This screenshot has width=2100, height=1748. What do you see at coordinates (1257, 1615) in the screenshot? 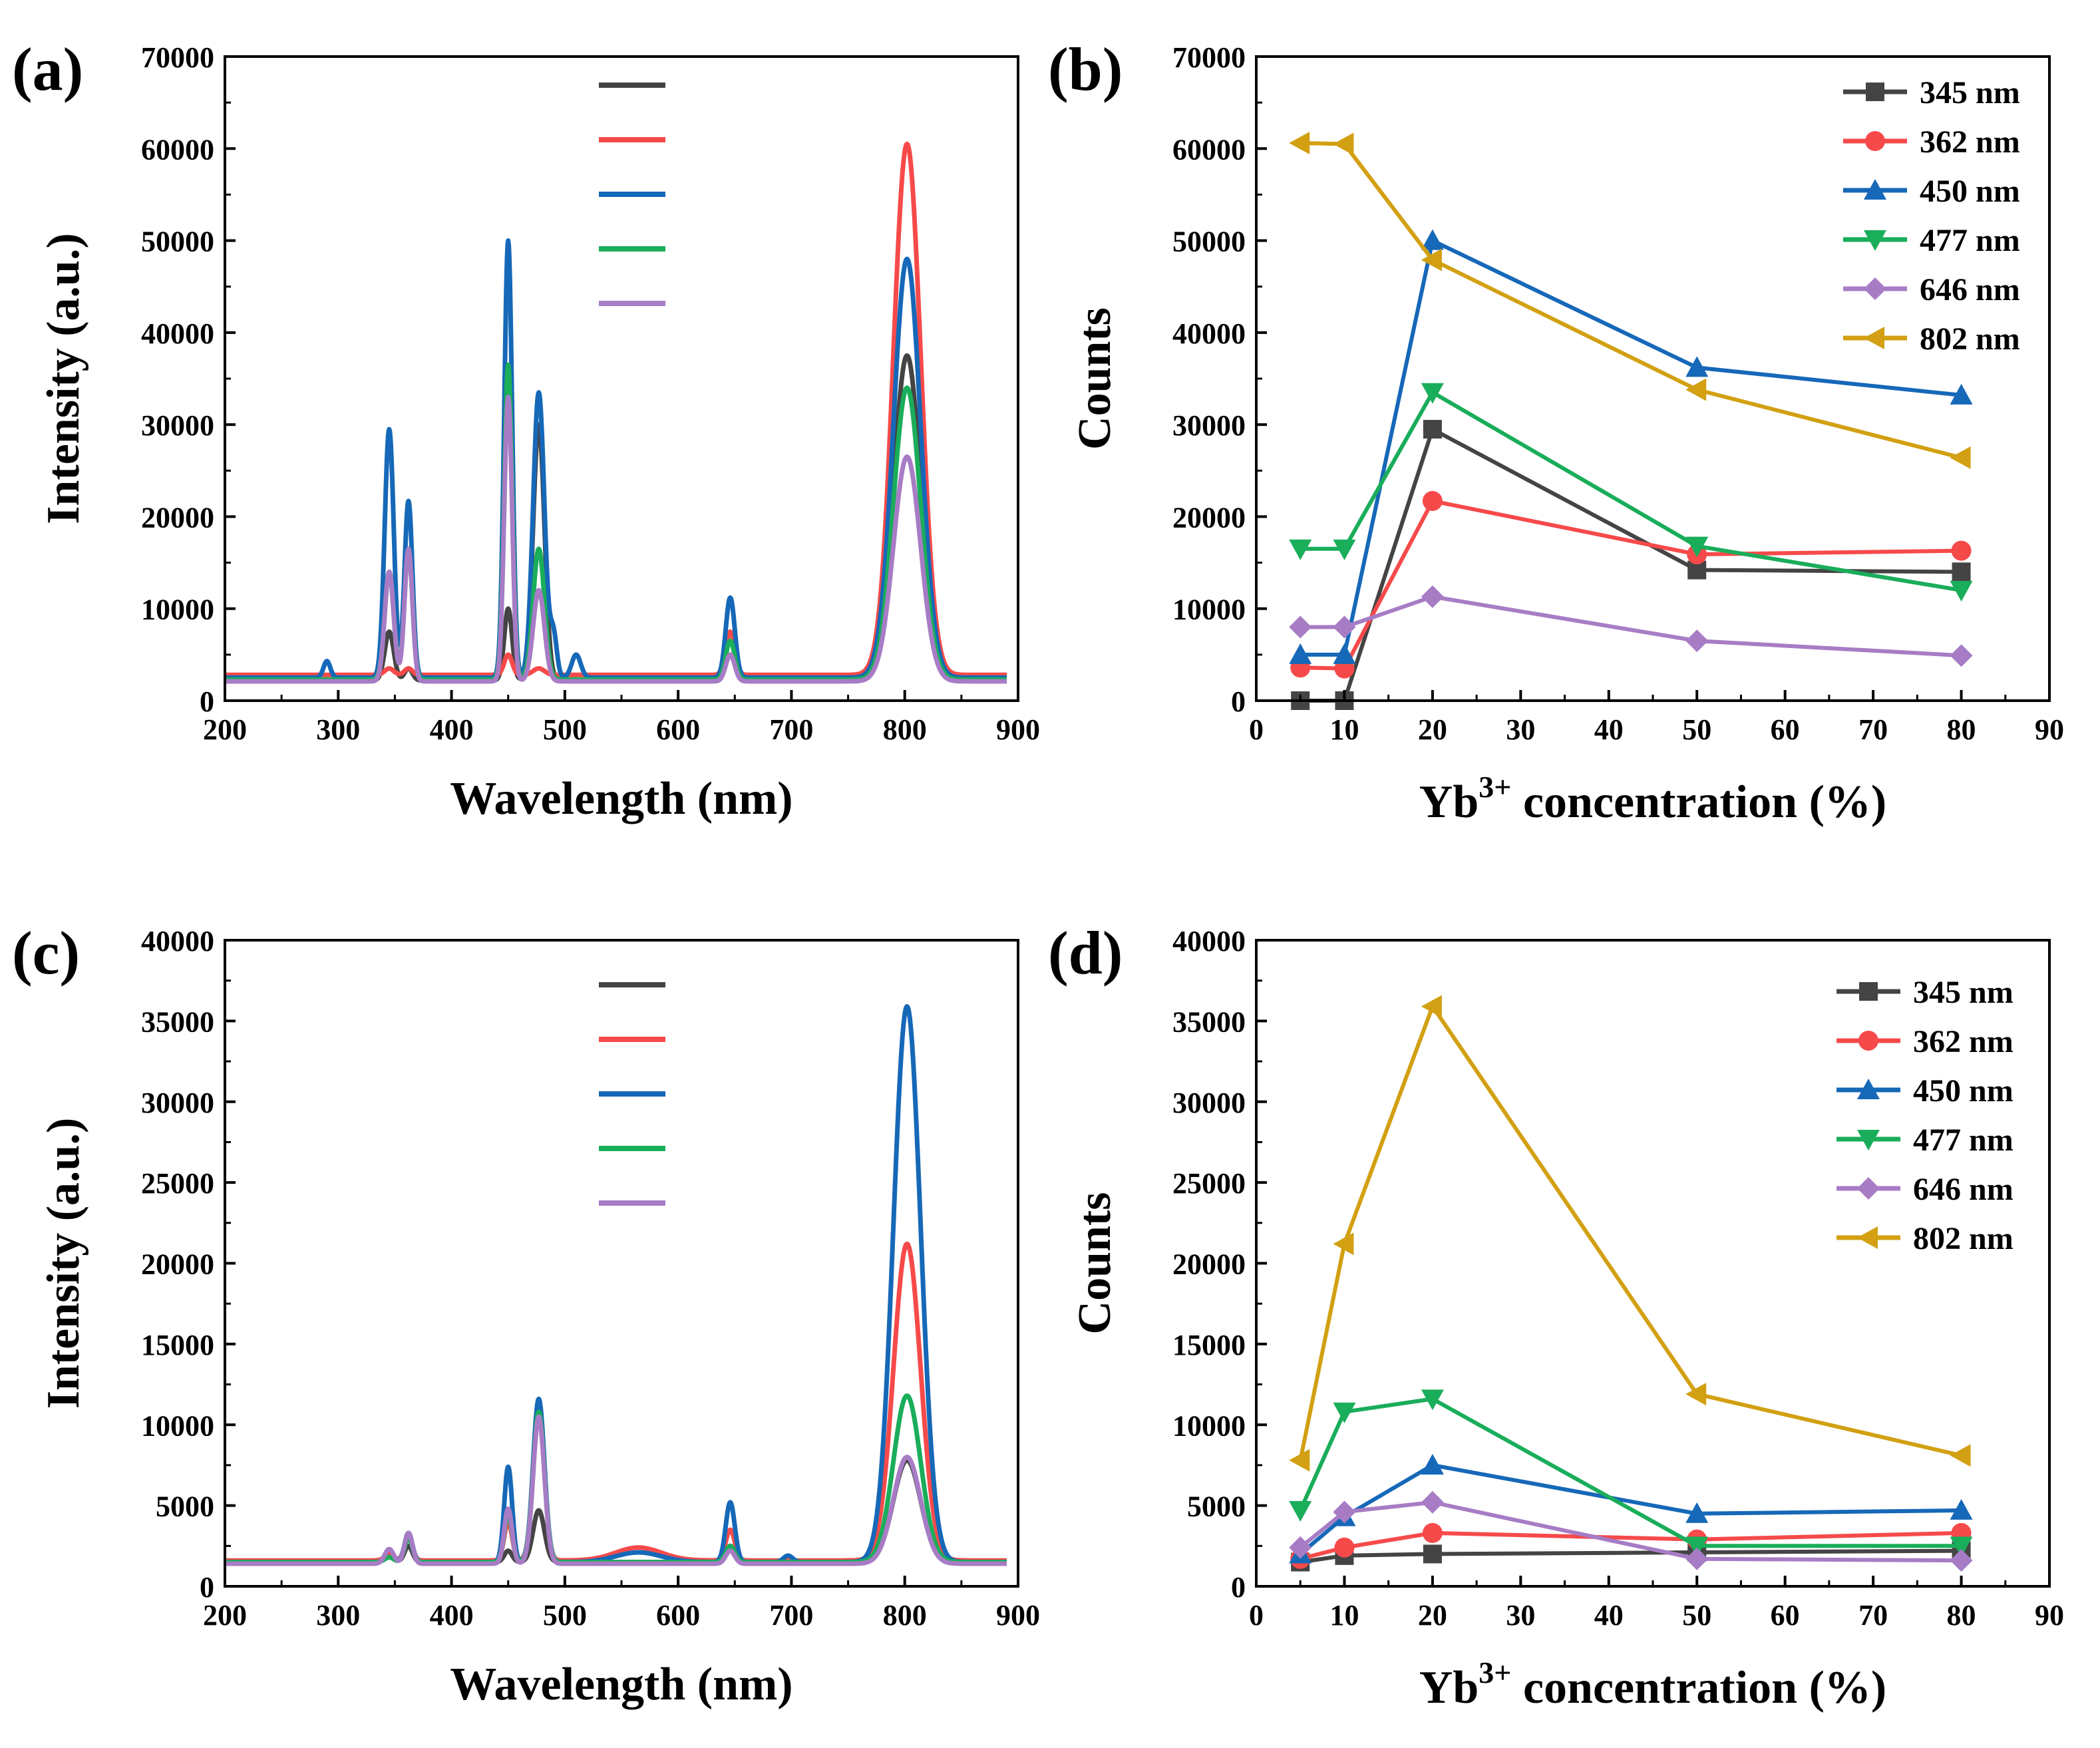
I see `x-tick-label: 0` at bounding box center [1257, 1615].